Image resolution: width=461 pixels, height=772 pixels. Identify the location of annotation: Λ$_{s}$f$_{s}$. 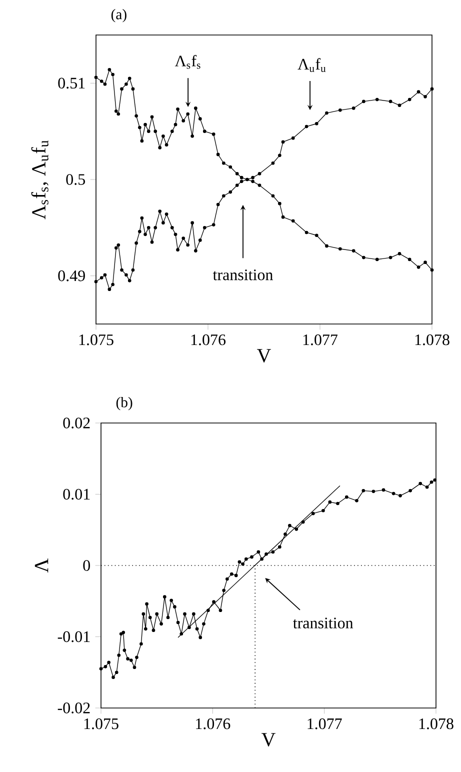
(187, 62).